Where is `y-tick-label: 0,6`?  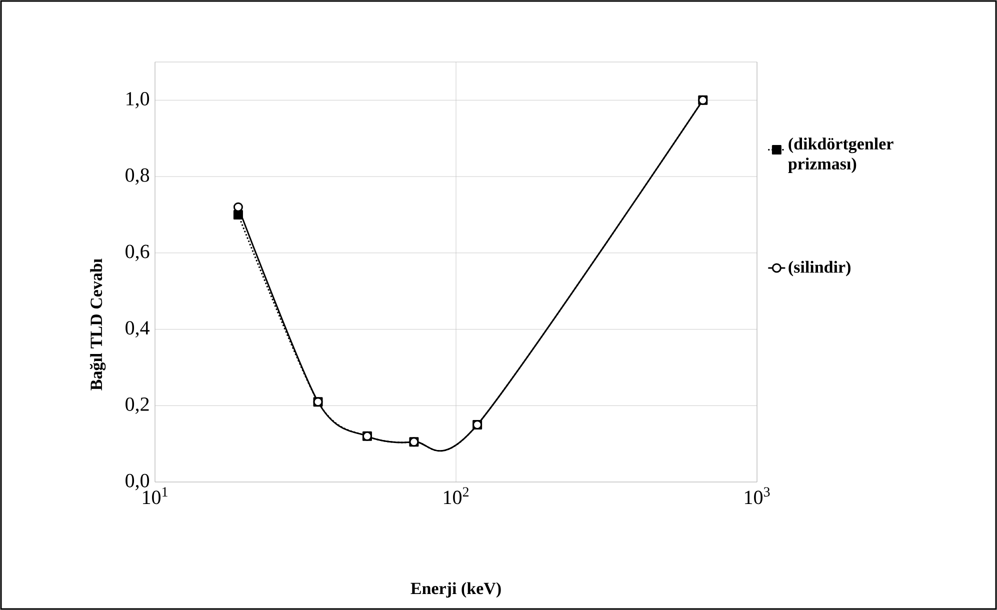
y-tick-label: 0,6 is located at coordinates (138, 253).